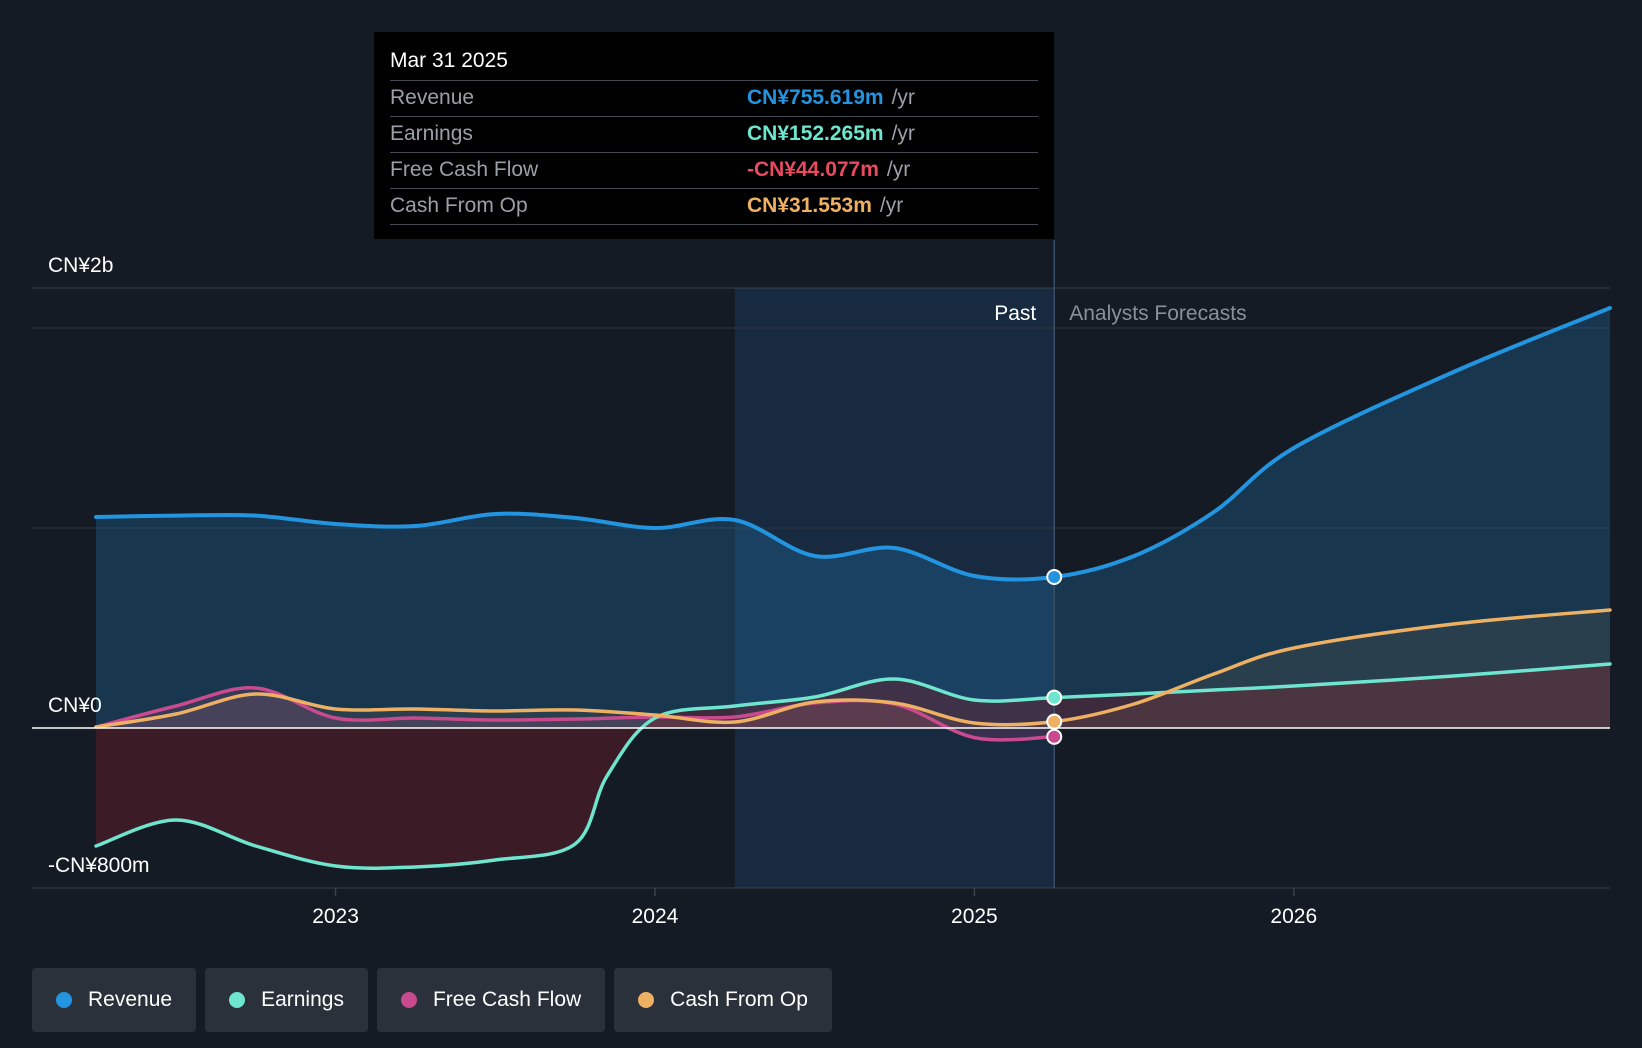 The width and height of the screenshot is (1642, 1048). What do you see at coordinates (335, 916) in the screenshot?
I see `x-tick-label-2023: 2023` at bounding box center [335, 916].